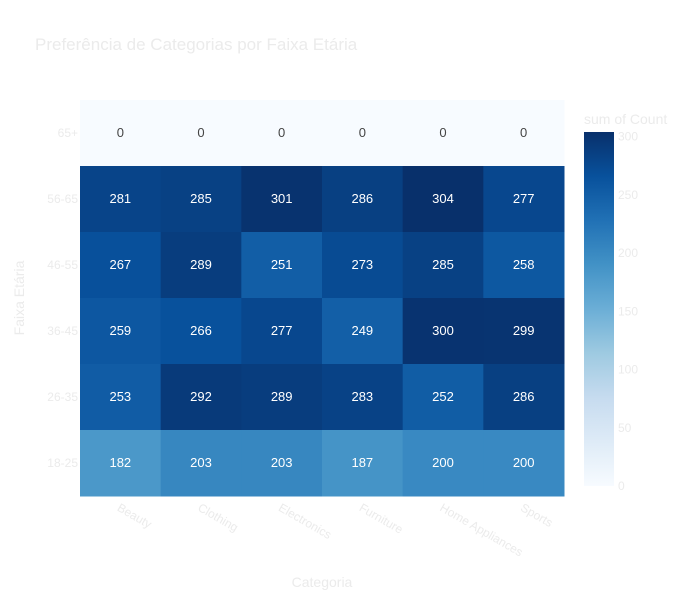 This screenshot has width=700, height=605. What do you see at coordinates (62, 397) in the screenshot?
I see `y-tick-label: 26-35` at bounding box center [62, 397].